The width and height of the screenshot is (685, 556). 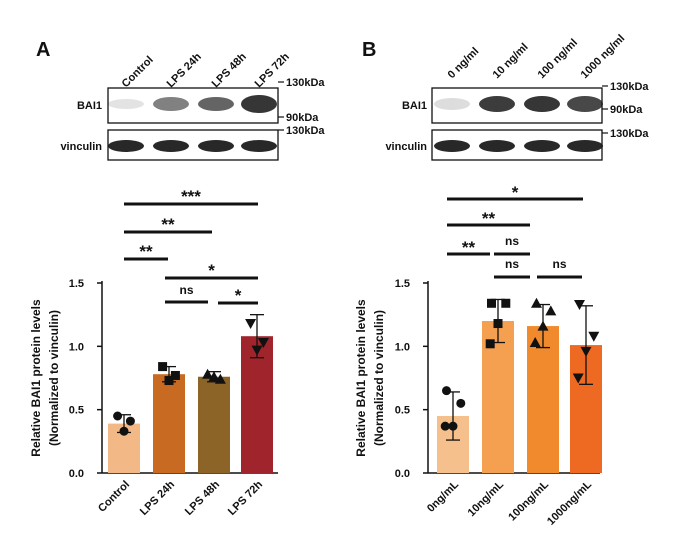 I want to click on lane-label: LPS 48h, so click(x=229, y=70).